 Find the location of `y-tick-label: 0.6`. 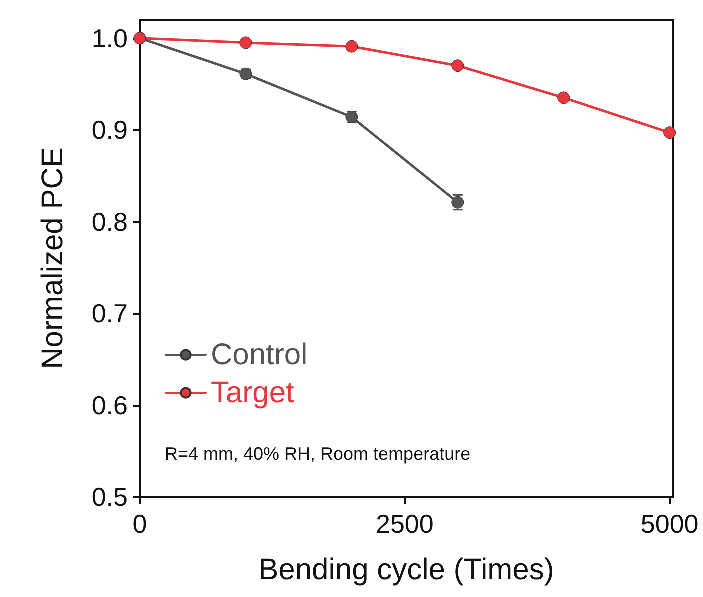

y-tick-label: 0.6 is located at coordinates (110, 405).